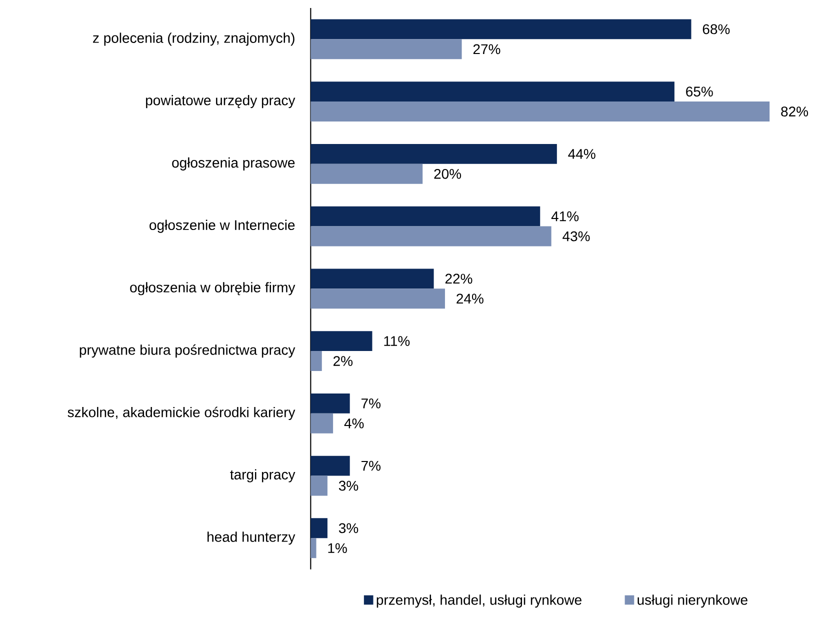 This screenshot has height=631, width=824. Describe the element at coordinates (188, 351) in the screenshot. I see `y-tick-label: prywatne biura pośrednictwa pracy` at that location.